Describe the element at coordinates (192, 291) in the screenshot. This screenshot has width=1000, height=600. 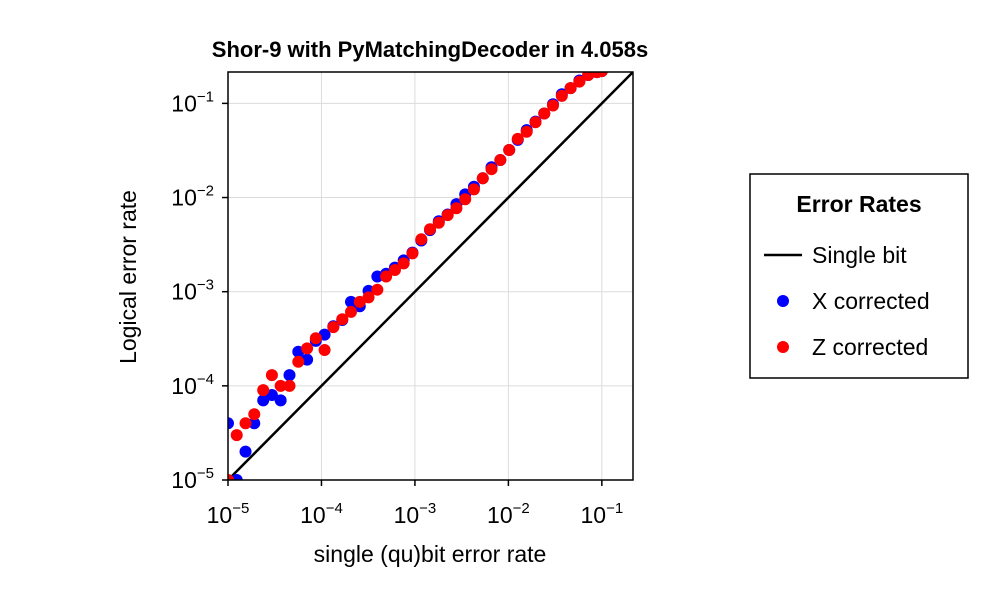
I see `y-tick-label: 10⁻³` at that location.